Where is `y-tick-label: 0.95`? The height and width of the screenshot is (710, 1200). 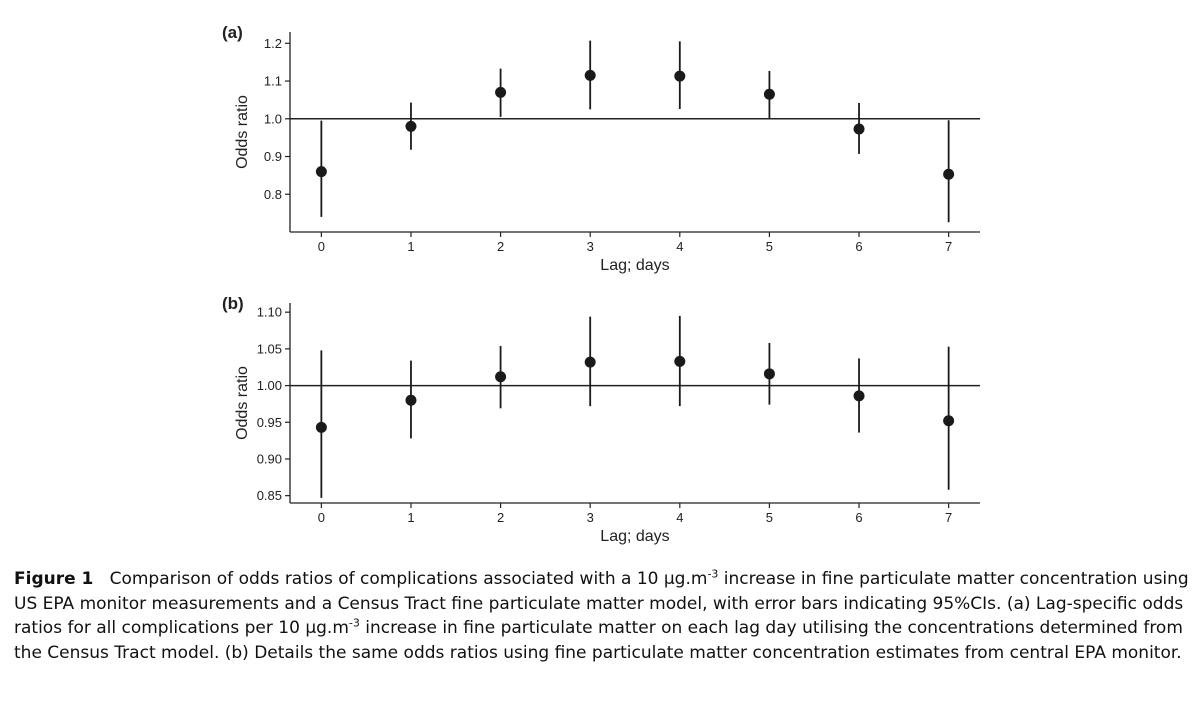 y-tick-label: 0.95 is located at coordinates (269, 422).